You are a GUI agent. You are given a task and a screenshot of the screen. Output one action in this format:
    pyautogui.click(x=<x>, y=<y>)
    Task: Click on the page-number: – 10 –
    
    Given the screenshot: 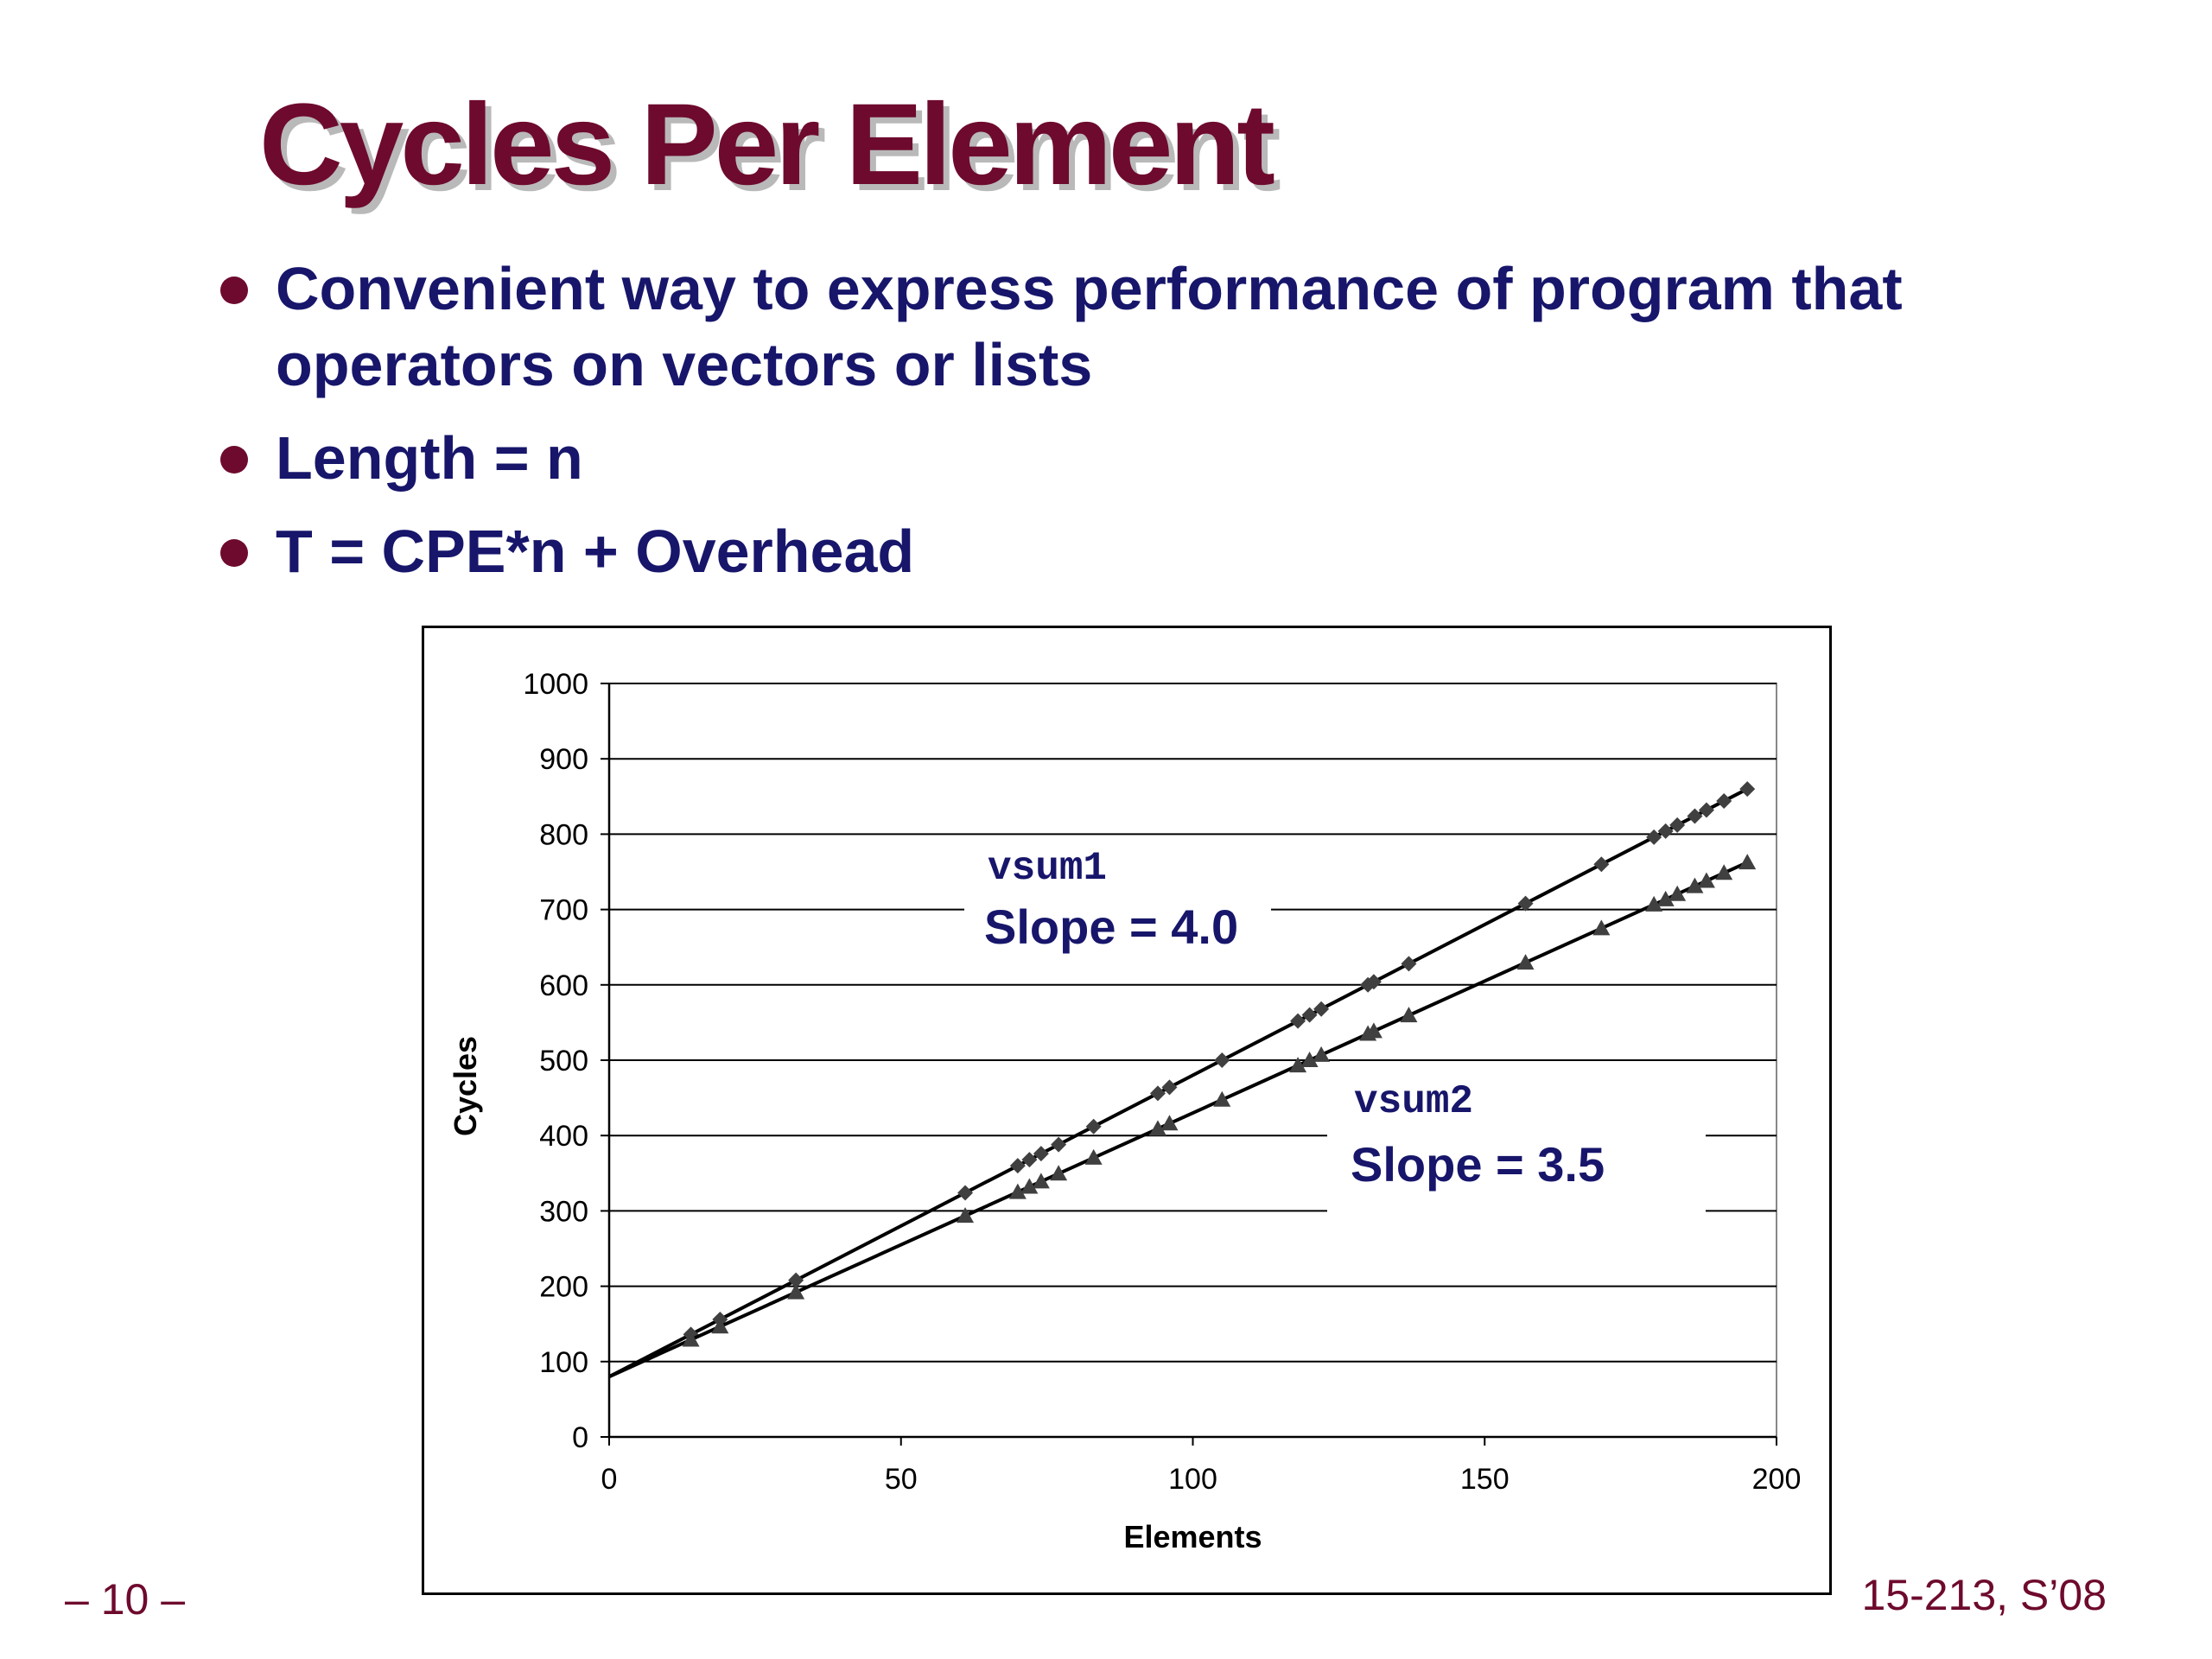 What is the action you would take?
    pyautogui.click(x=125, y=1599)
    